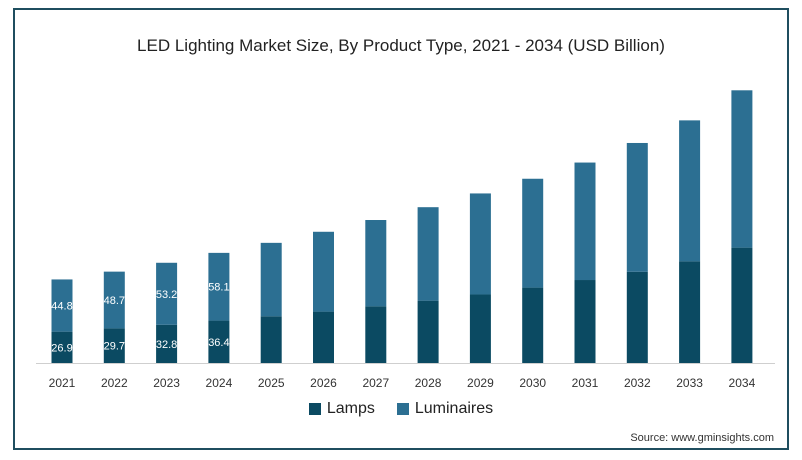 Image resolution: width=802 pixels, height=460 pixels. I want to click on legend: Lamps Luminaires, so click(401, 409).